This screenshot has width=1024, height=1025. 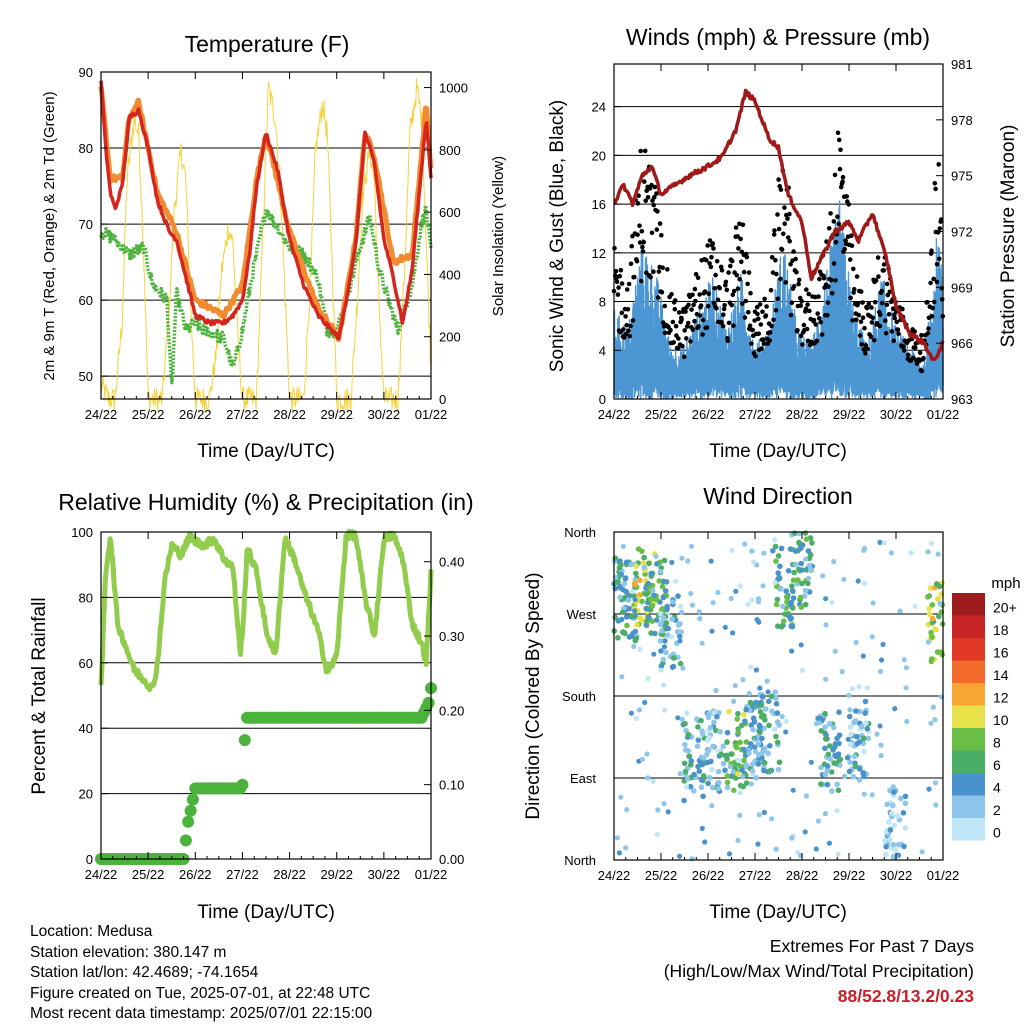 What do you see at coordinates (242, 414) in the screenshot?
I see `temperature-xtick-label: 27/22` at bounding box center [242, 414].